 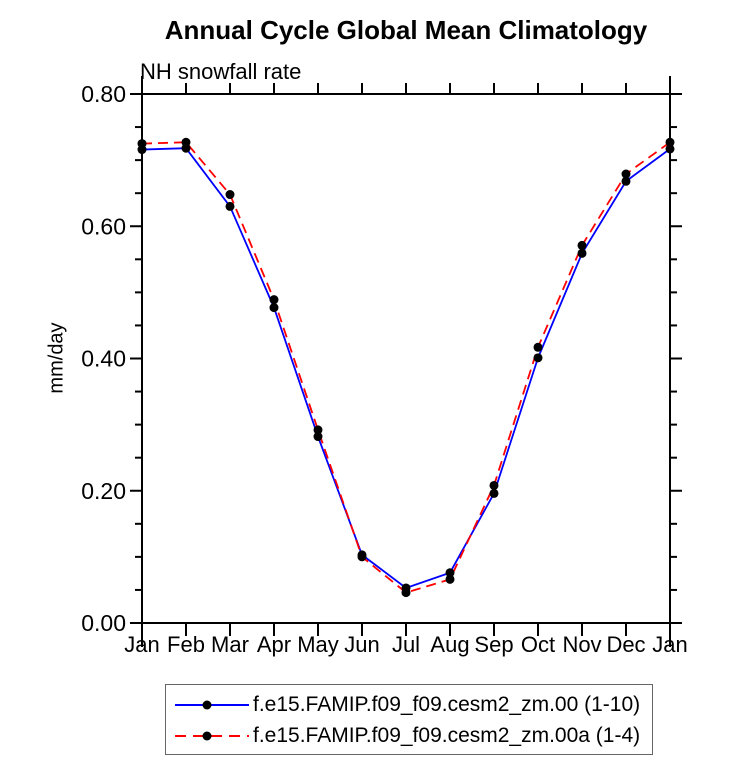 What do you see at coordinates (406, 644) in the screenshot?
I see `x-tick-label: Jul` at bounding box center [406, 644].